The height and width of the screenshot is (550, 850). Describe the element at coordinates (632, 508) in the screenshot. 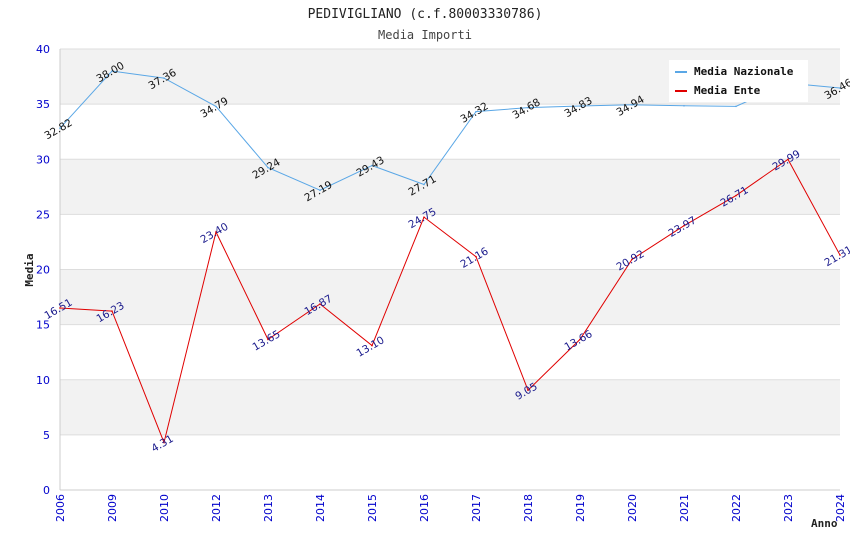

I see `x-tick-label: 2020` at that location.